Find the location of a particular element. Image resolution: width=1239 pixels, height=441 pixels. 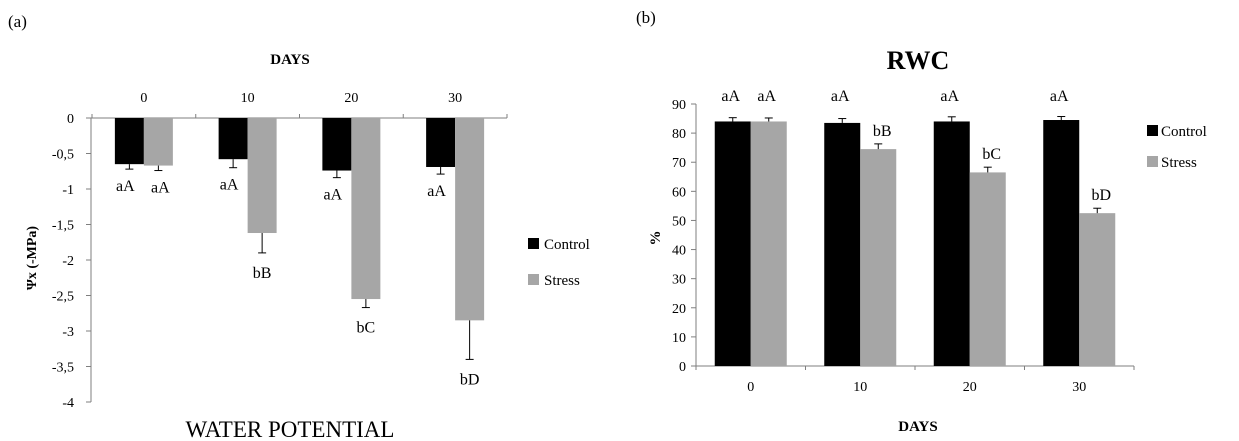

chart-a-y-tick-label: -1 is located at coordinates (68, 190).